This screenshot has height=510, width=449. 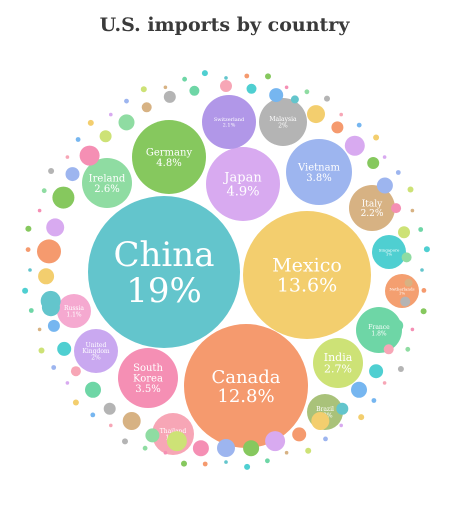 I want to click on bubble-label-vietnam: Vietnam, so click(x=319, y=167).